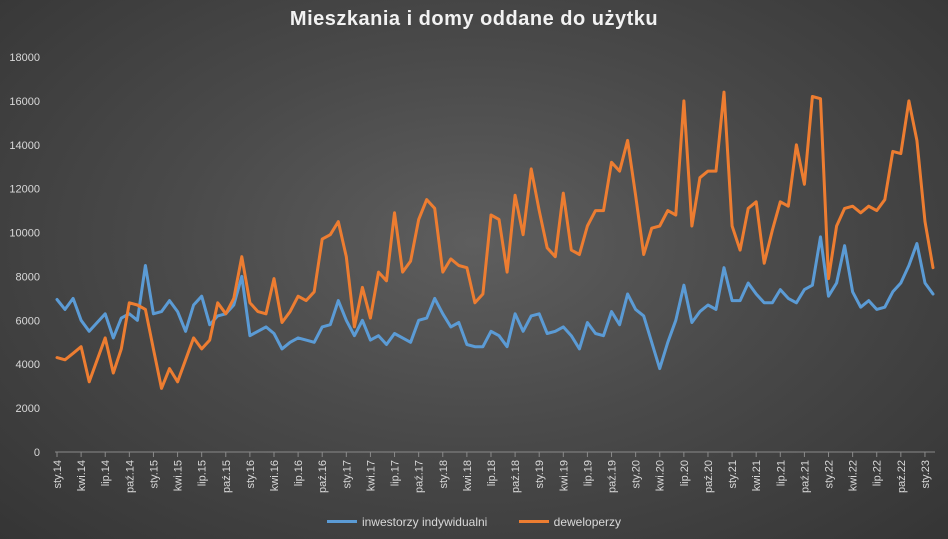 The image size is (948, 539). Describe the element at coordinates (474, 19) in the screenshot. I see `chart-title: Mieszkania i domy oddane do użytku` at that location.